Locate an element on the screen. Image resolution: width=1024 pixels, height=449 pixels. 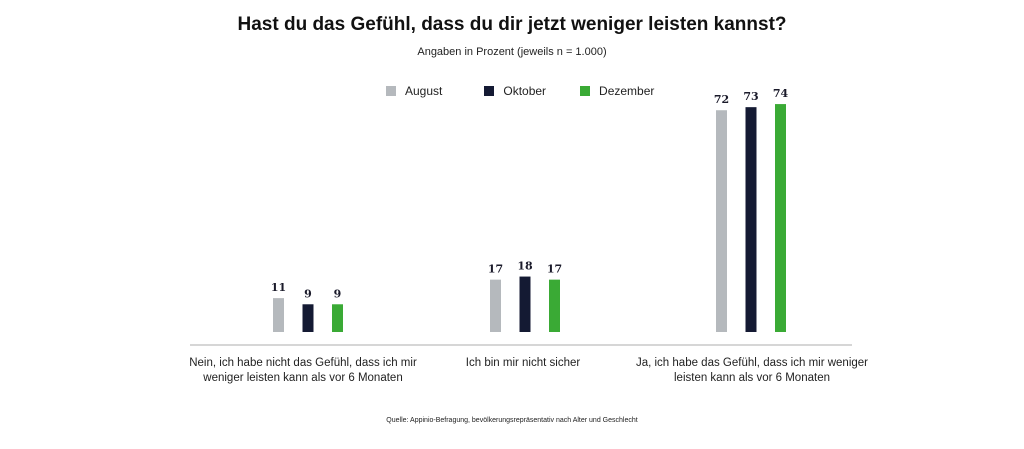
data-label: 74 is located at coordinates (781, 93).